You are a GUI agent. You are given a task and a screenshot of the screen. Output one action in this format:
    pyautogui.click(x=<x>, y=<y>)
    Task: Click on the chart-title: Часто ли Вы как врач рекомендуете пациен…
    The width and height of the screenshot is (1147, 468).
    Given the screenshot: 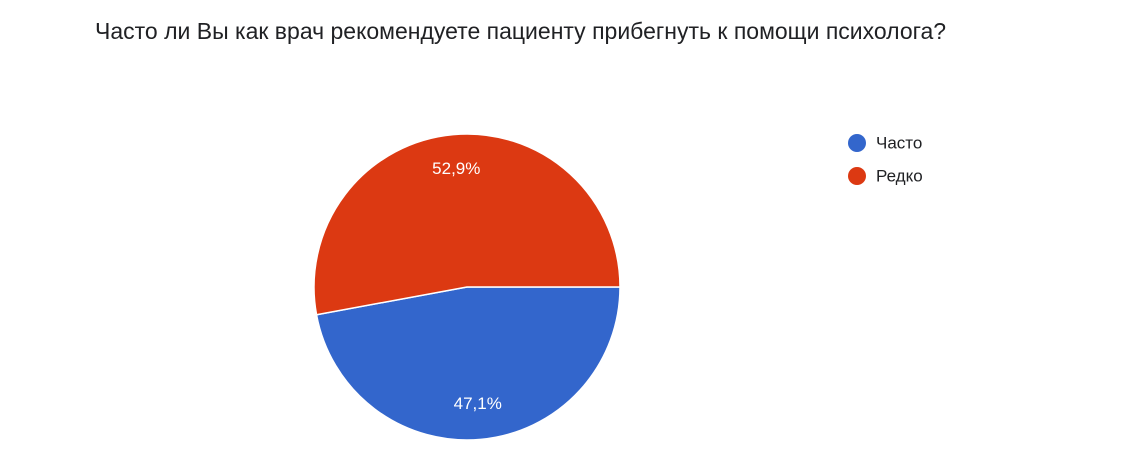 What is the action you would take?
    pyautogui.click(x=520, y=31)
    